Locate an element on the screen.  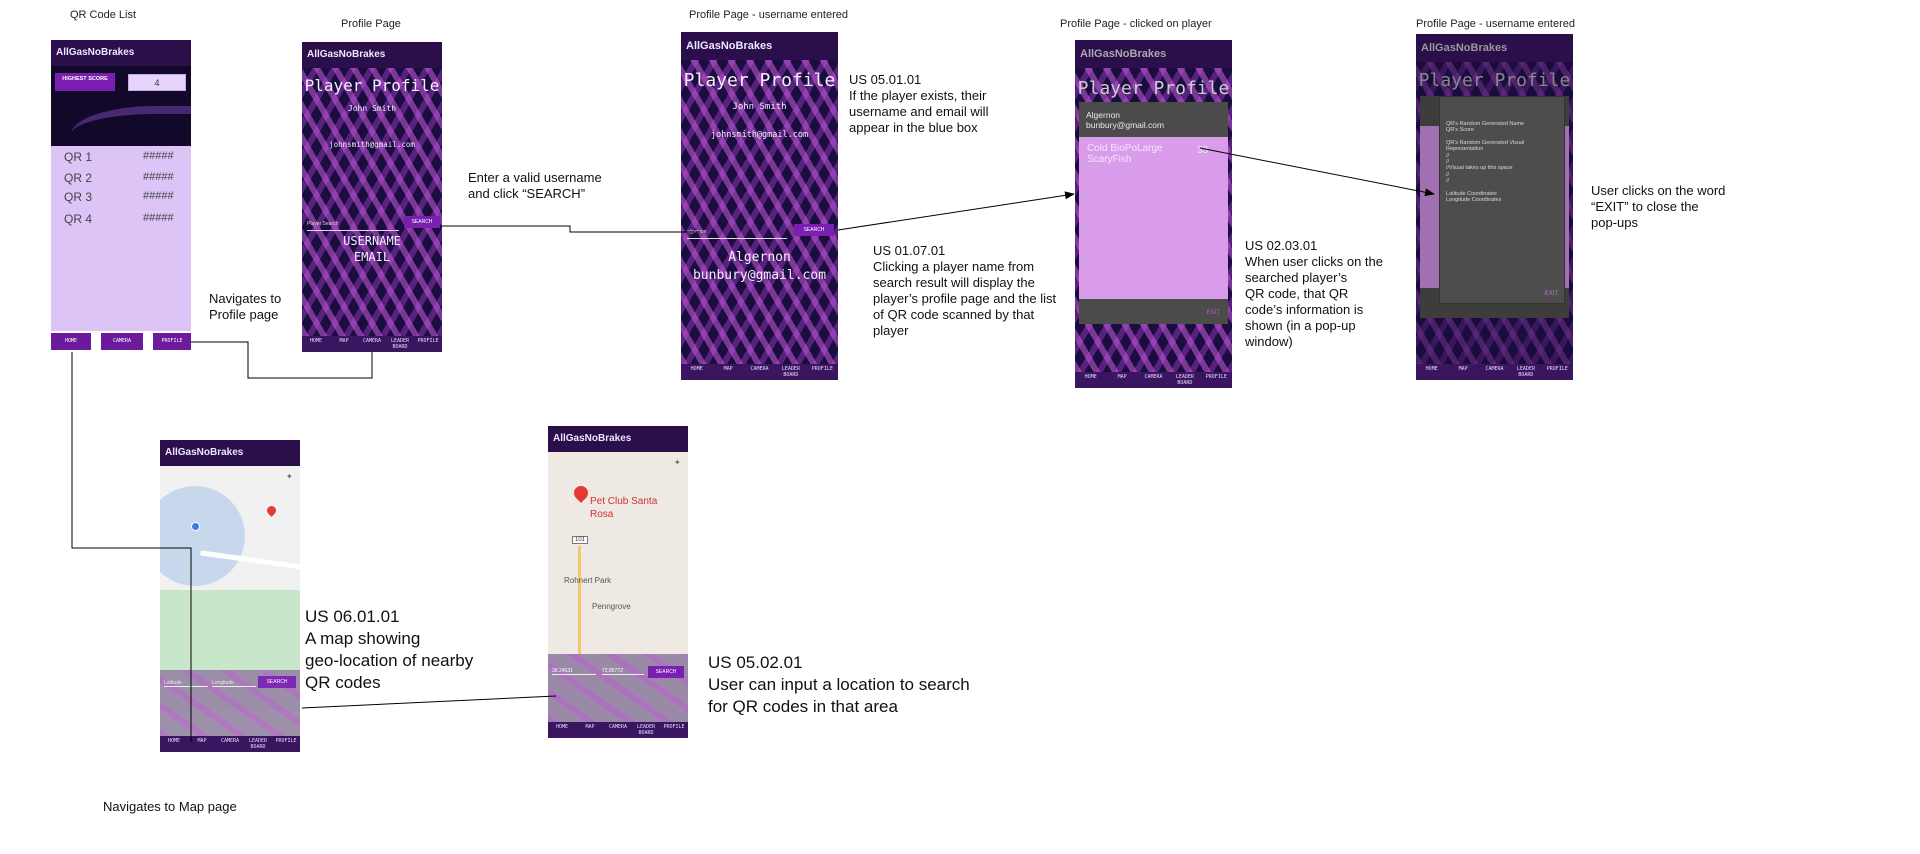
list-item: QR 4 ##### is located at coordinates (124, 219).